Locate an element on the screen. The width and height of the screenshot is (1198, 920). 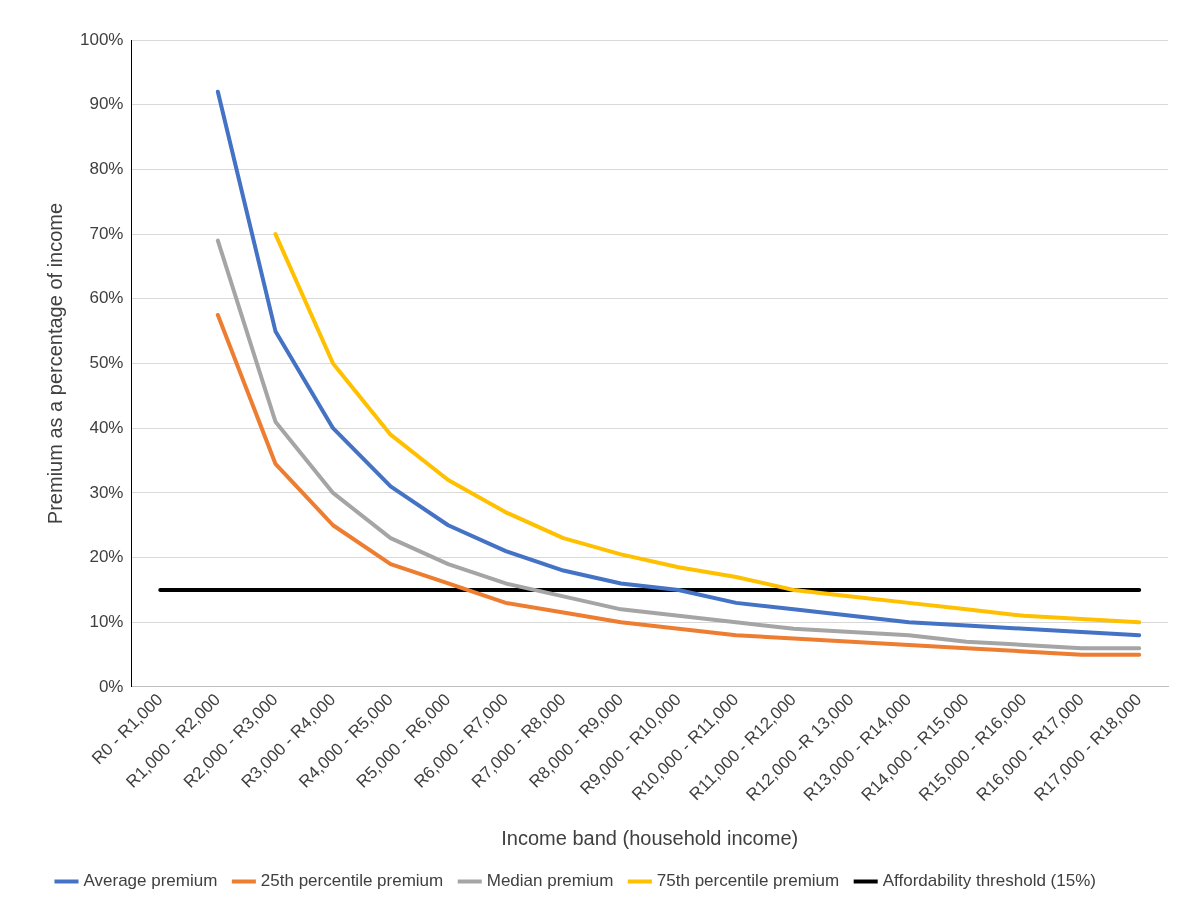
y-tick-label: 0% is located at coordinates (111, 686).